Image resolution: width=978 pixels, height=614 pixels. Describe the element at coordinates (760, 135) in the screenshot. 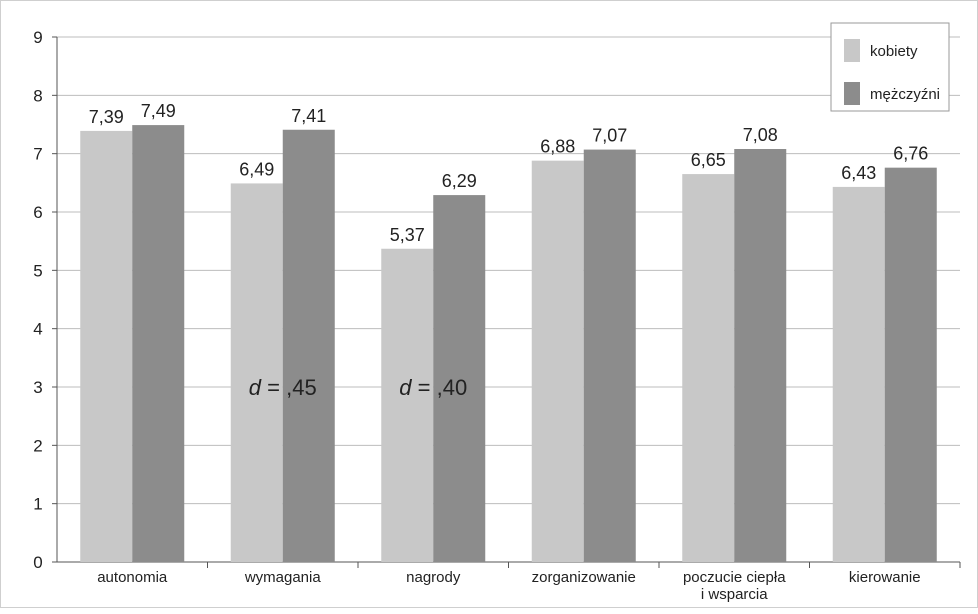

I see `data-label: 7,08` at that location.